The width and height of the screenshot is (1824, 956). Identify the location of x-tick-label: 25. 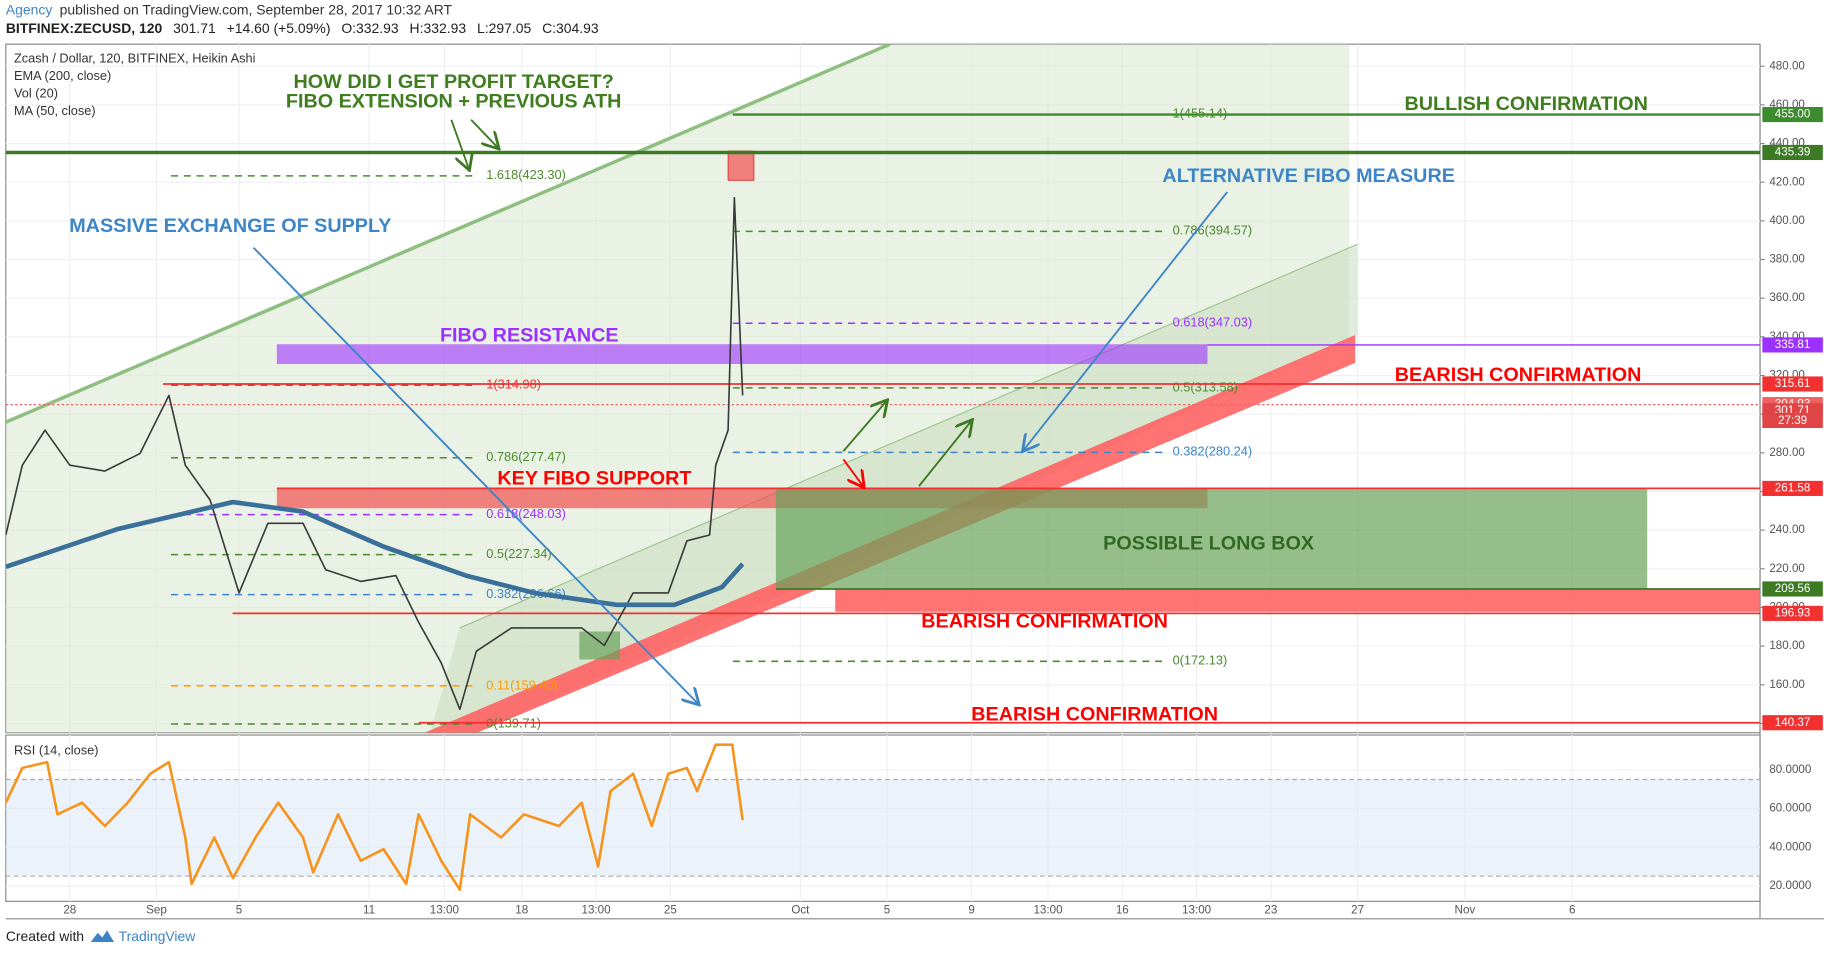
(670, 910).